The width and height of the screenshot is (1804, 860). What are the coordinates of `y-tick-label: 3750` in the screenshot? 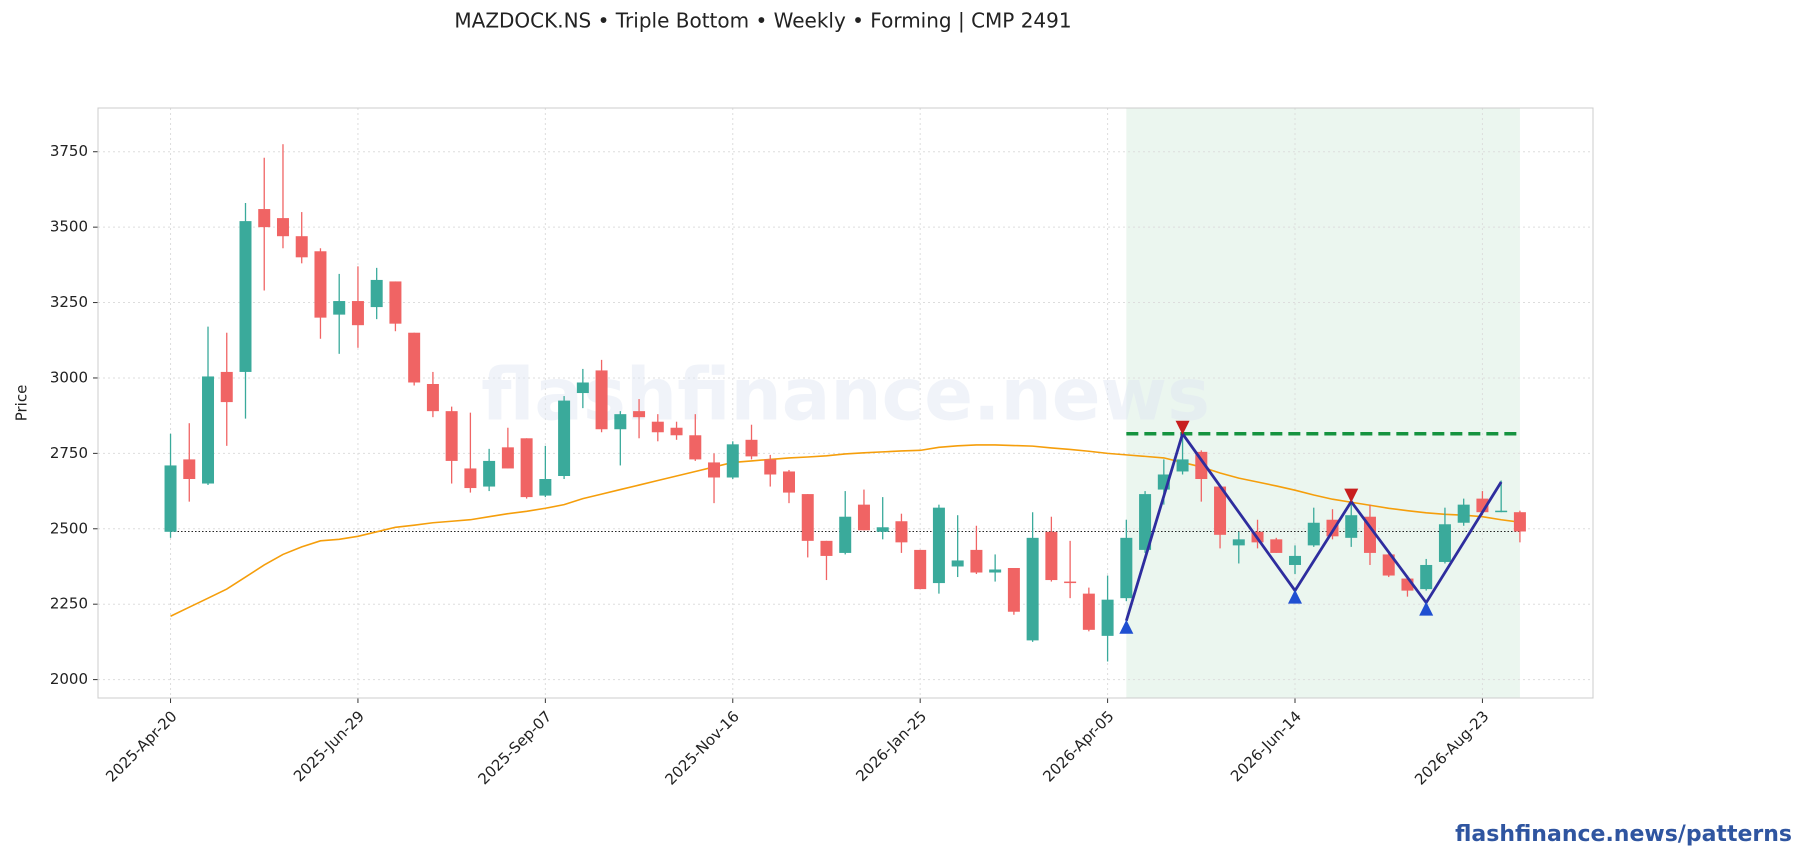 It's located at (69, 151).